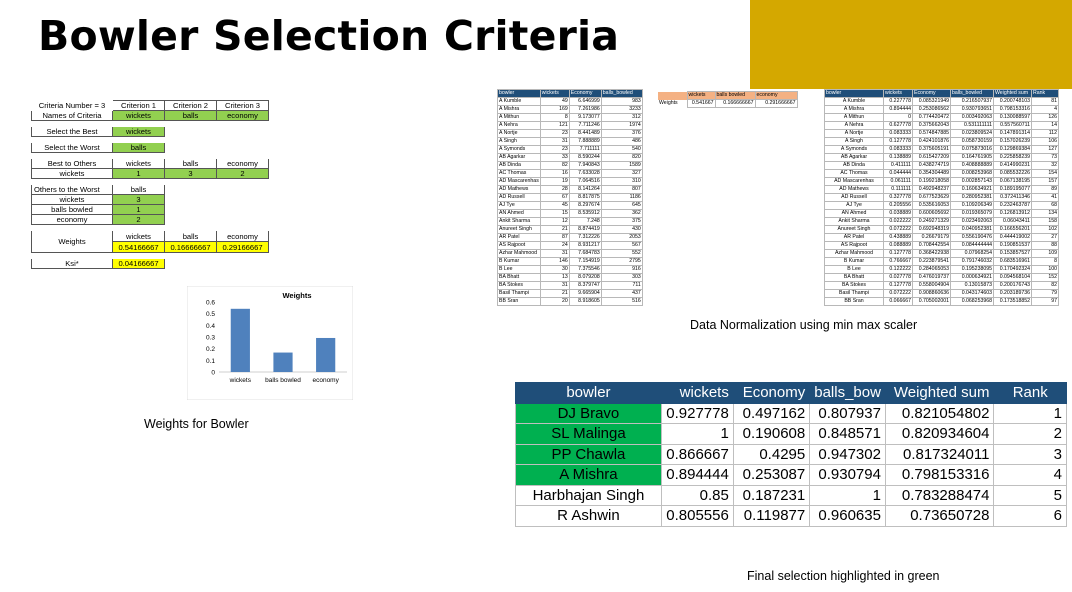 The image size is (1072, 592). I want to click on header-row: wickets balls bowled economy, so click(728, 95).